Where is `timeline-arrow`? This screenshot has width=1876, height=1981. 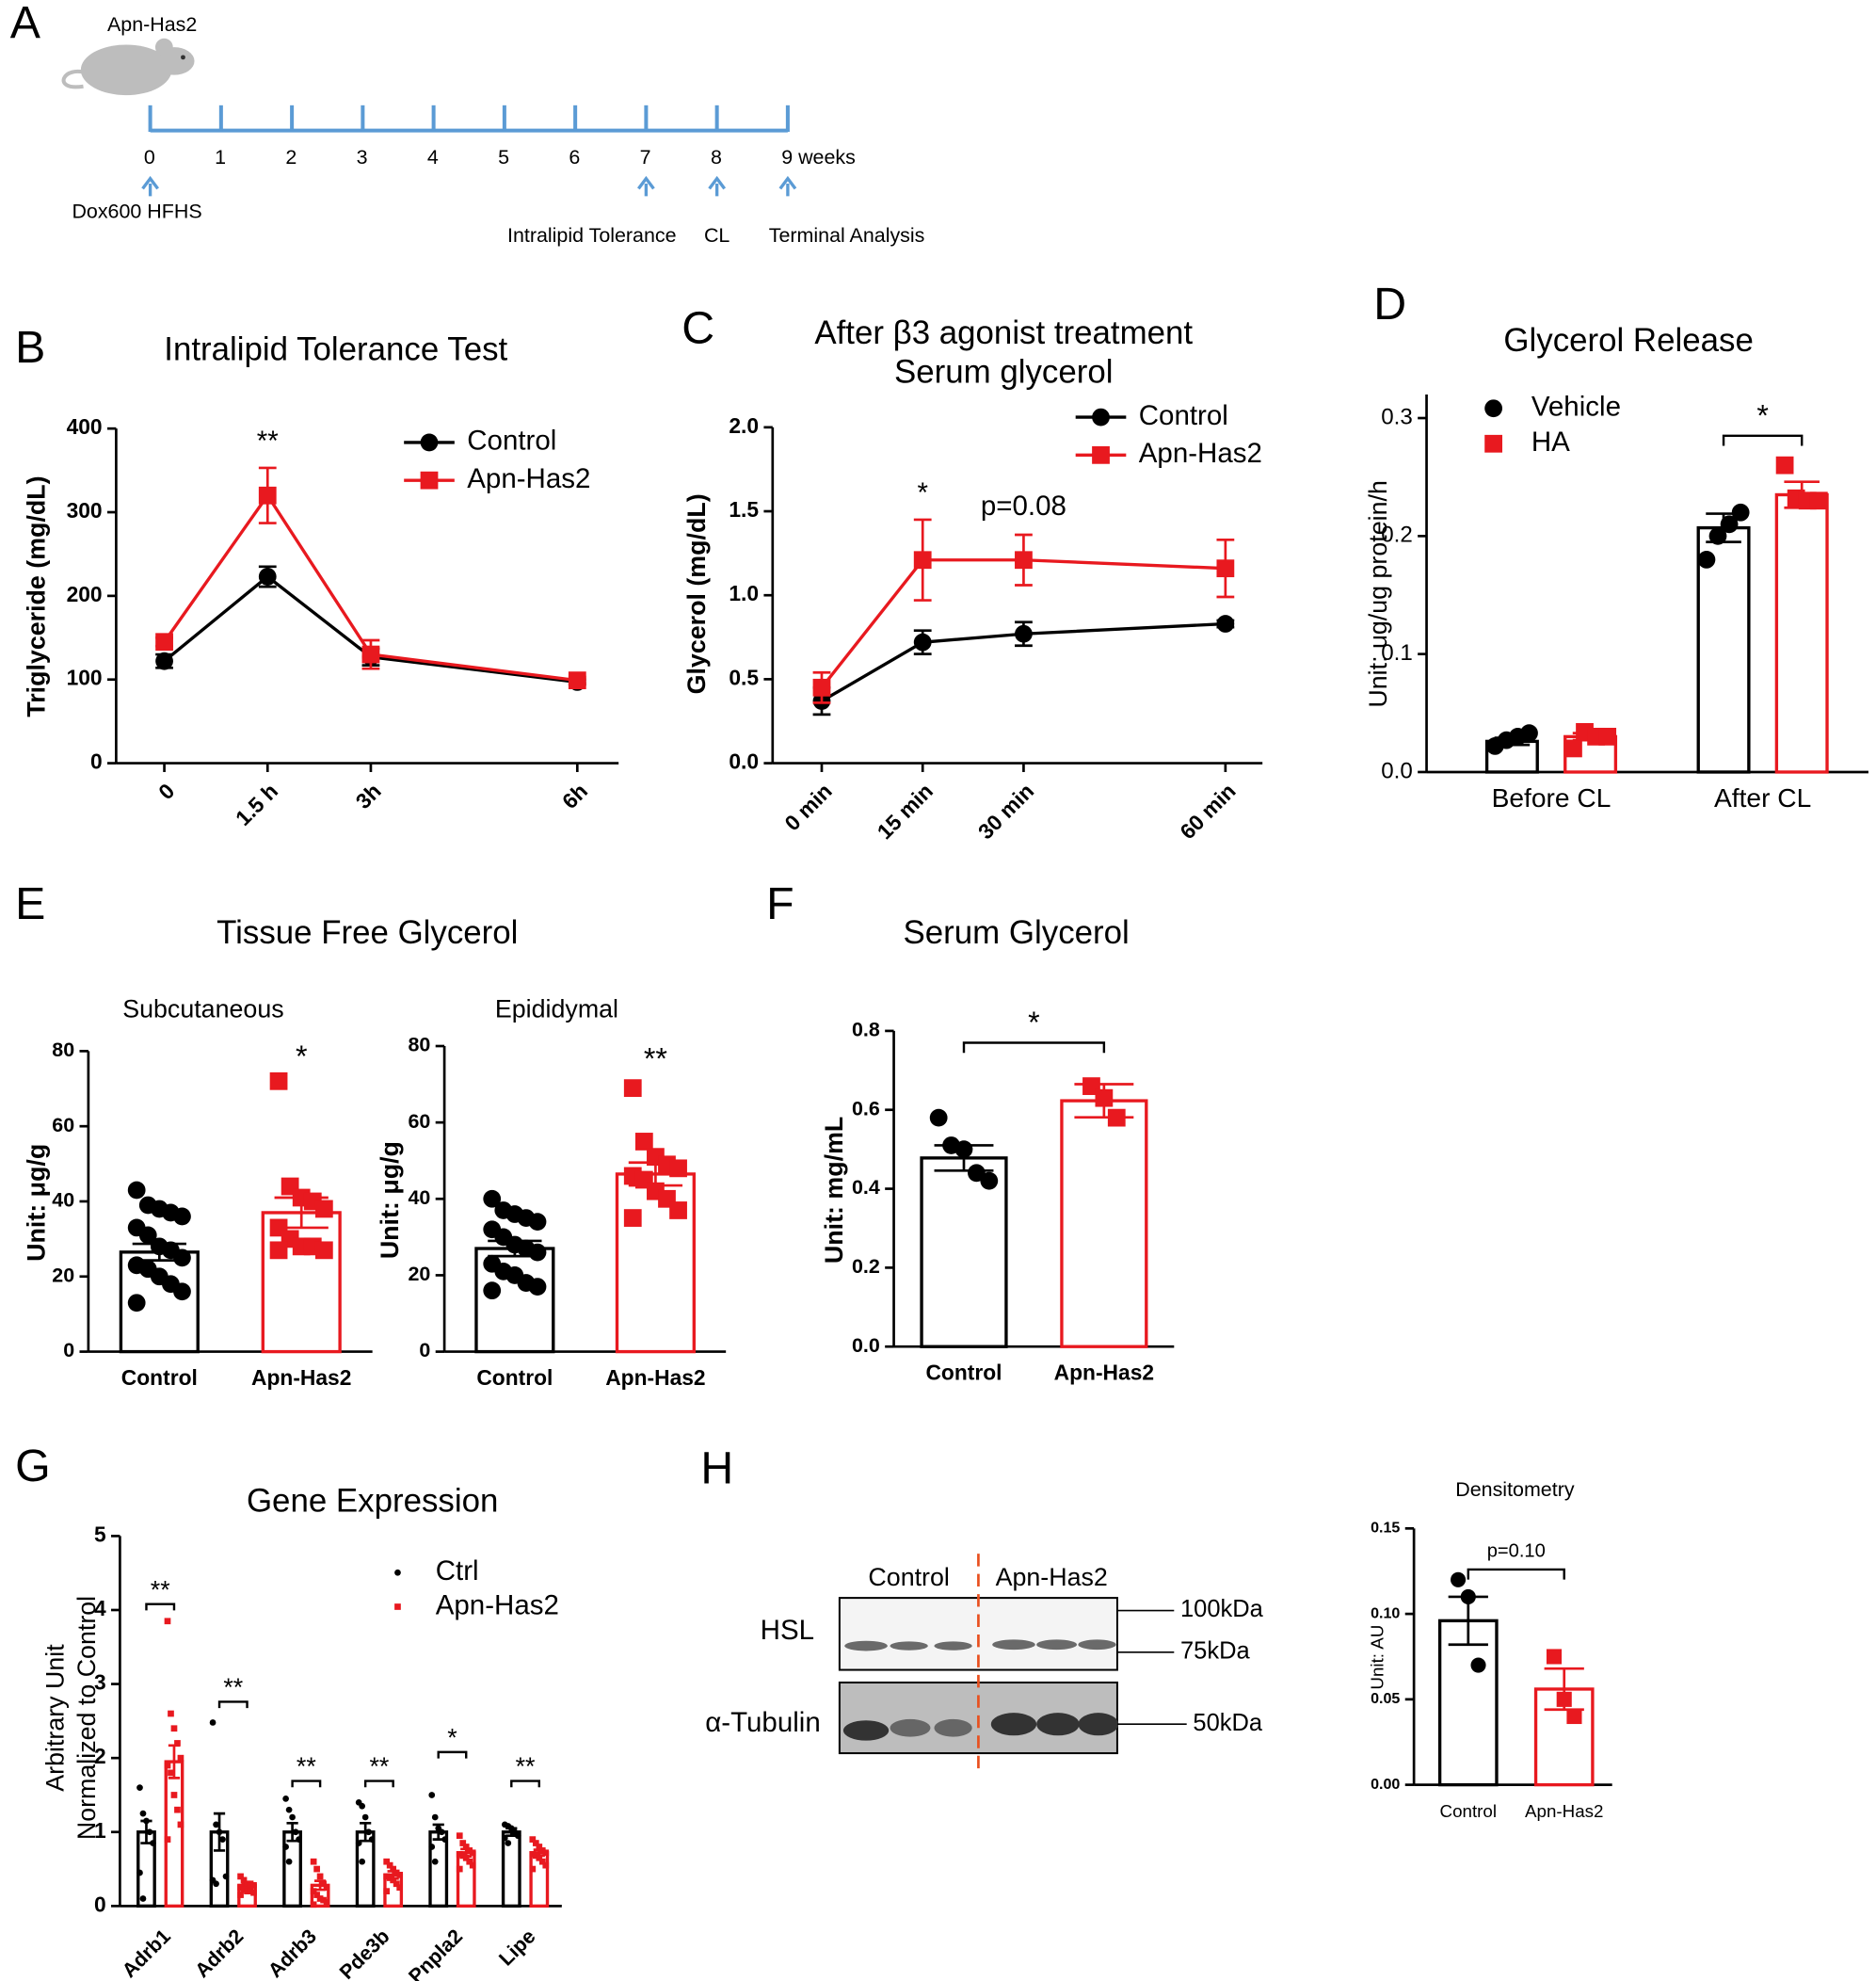 timeline-arrow is located at coordinates (717, 186).